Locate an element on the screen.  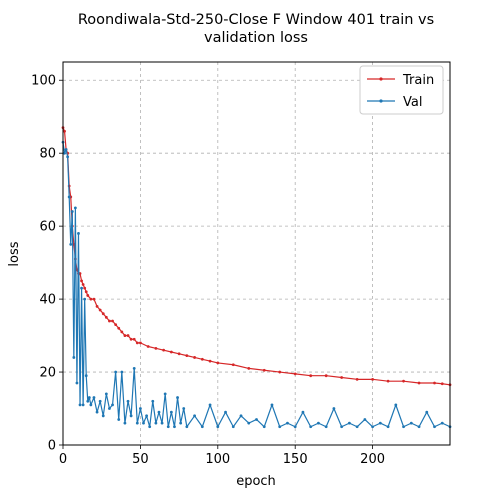
x-axis-label: epoch is located at coordinates (256, 481).